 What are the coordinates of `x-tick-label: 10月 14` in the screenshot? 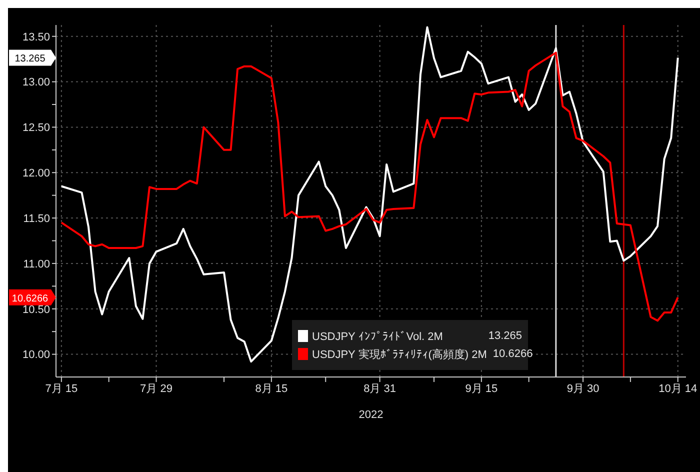 It's located at (678, 388).